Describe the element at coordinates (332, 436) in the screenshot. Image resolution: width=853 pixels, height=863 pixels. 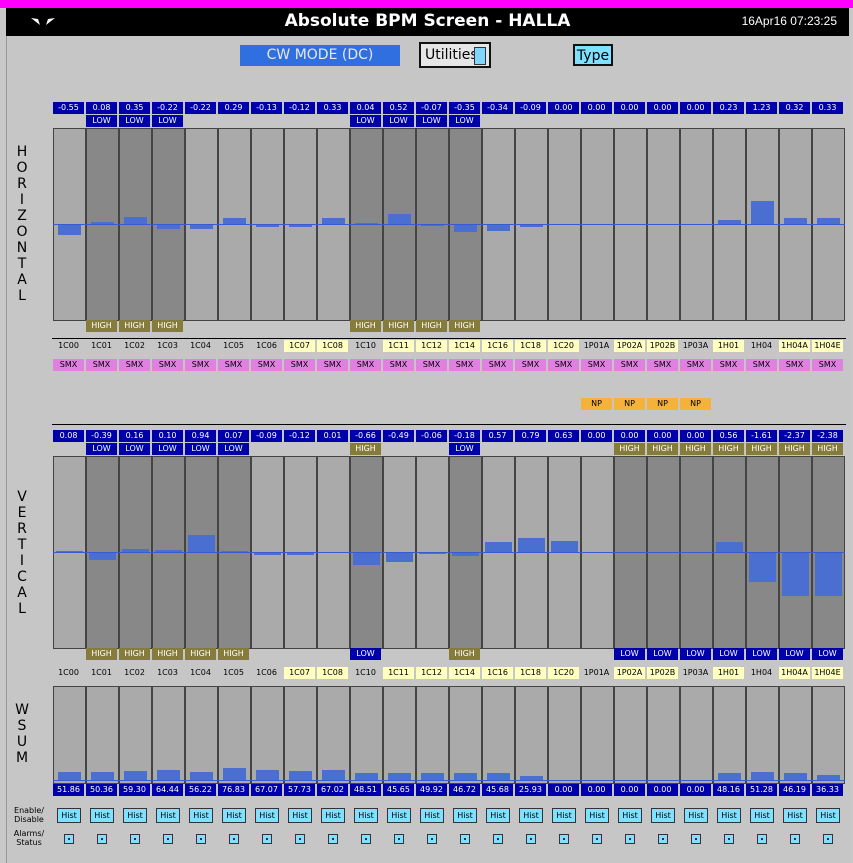
I see `vertical-value: 0.01` at that location.